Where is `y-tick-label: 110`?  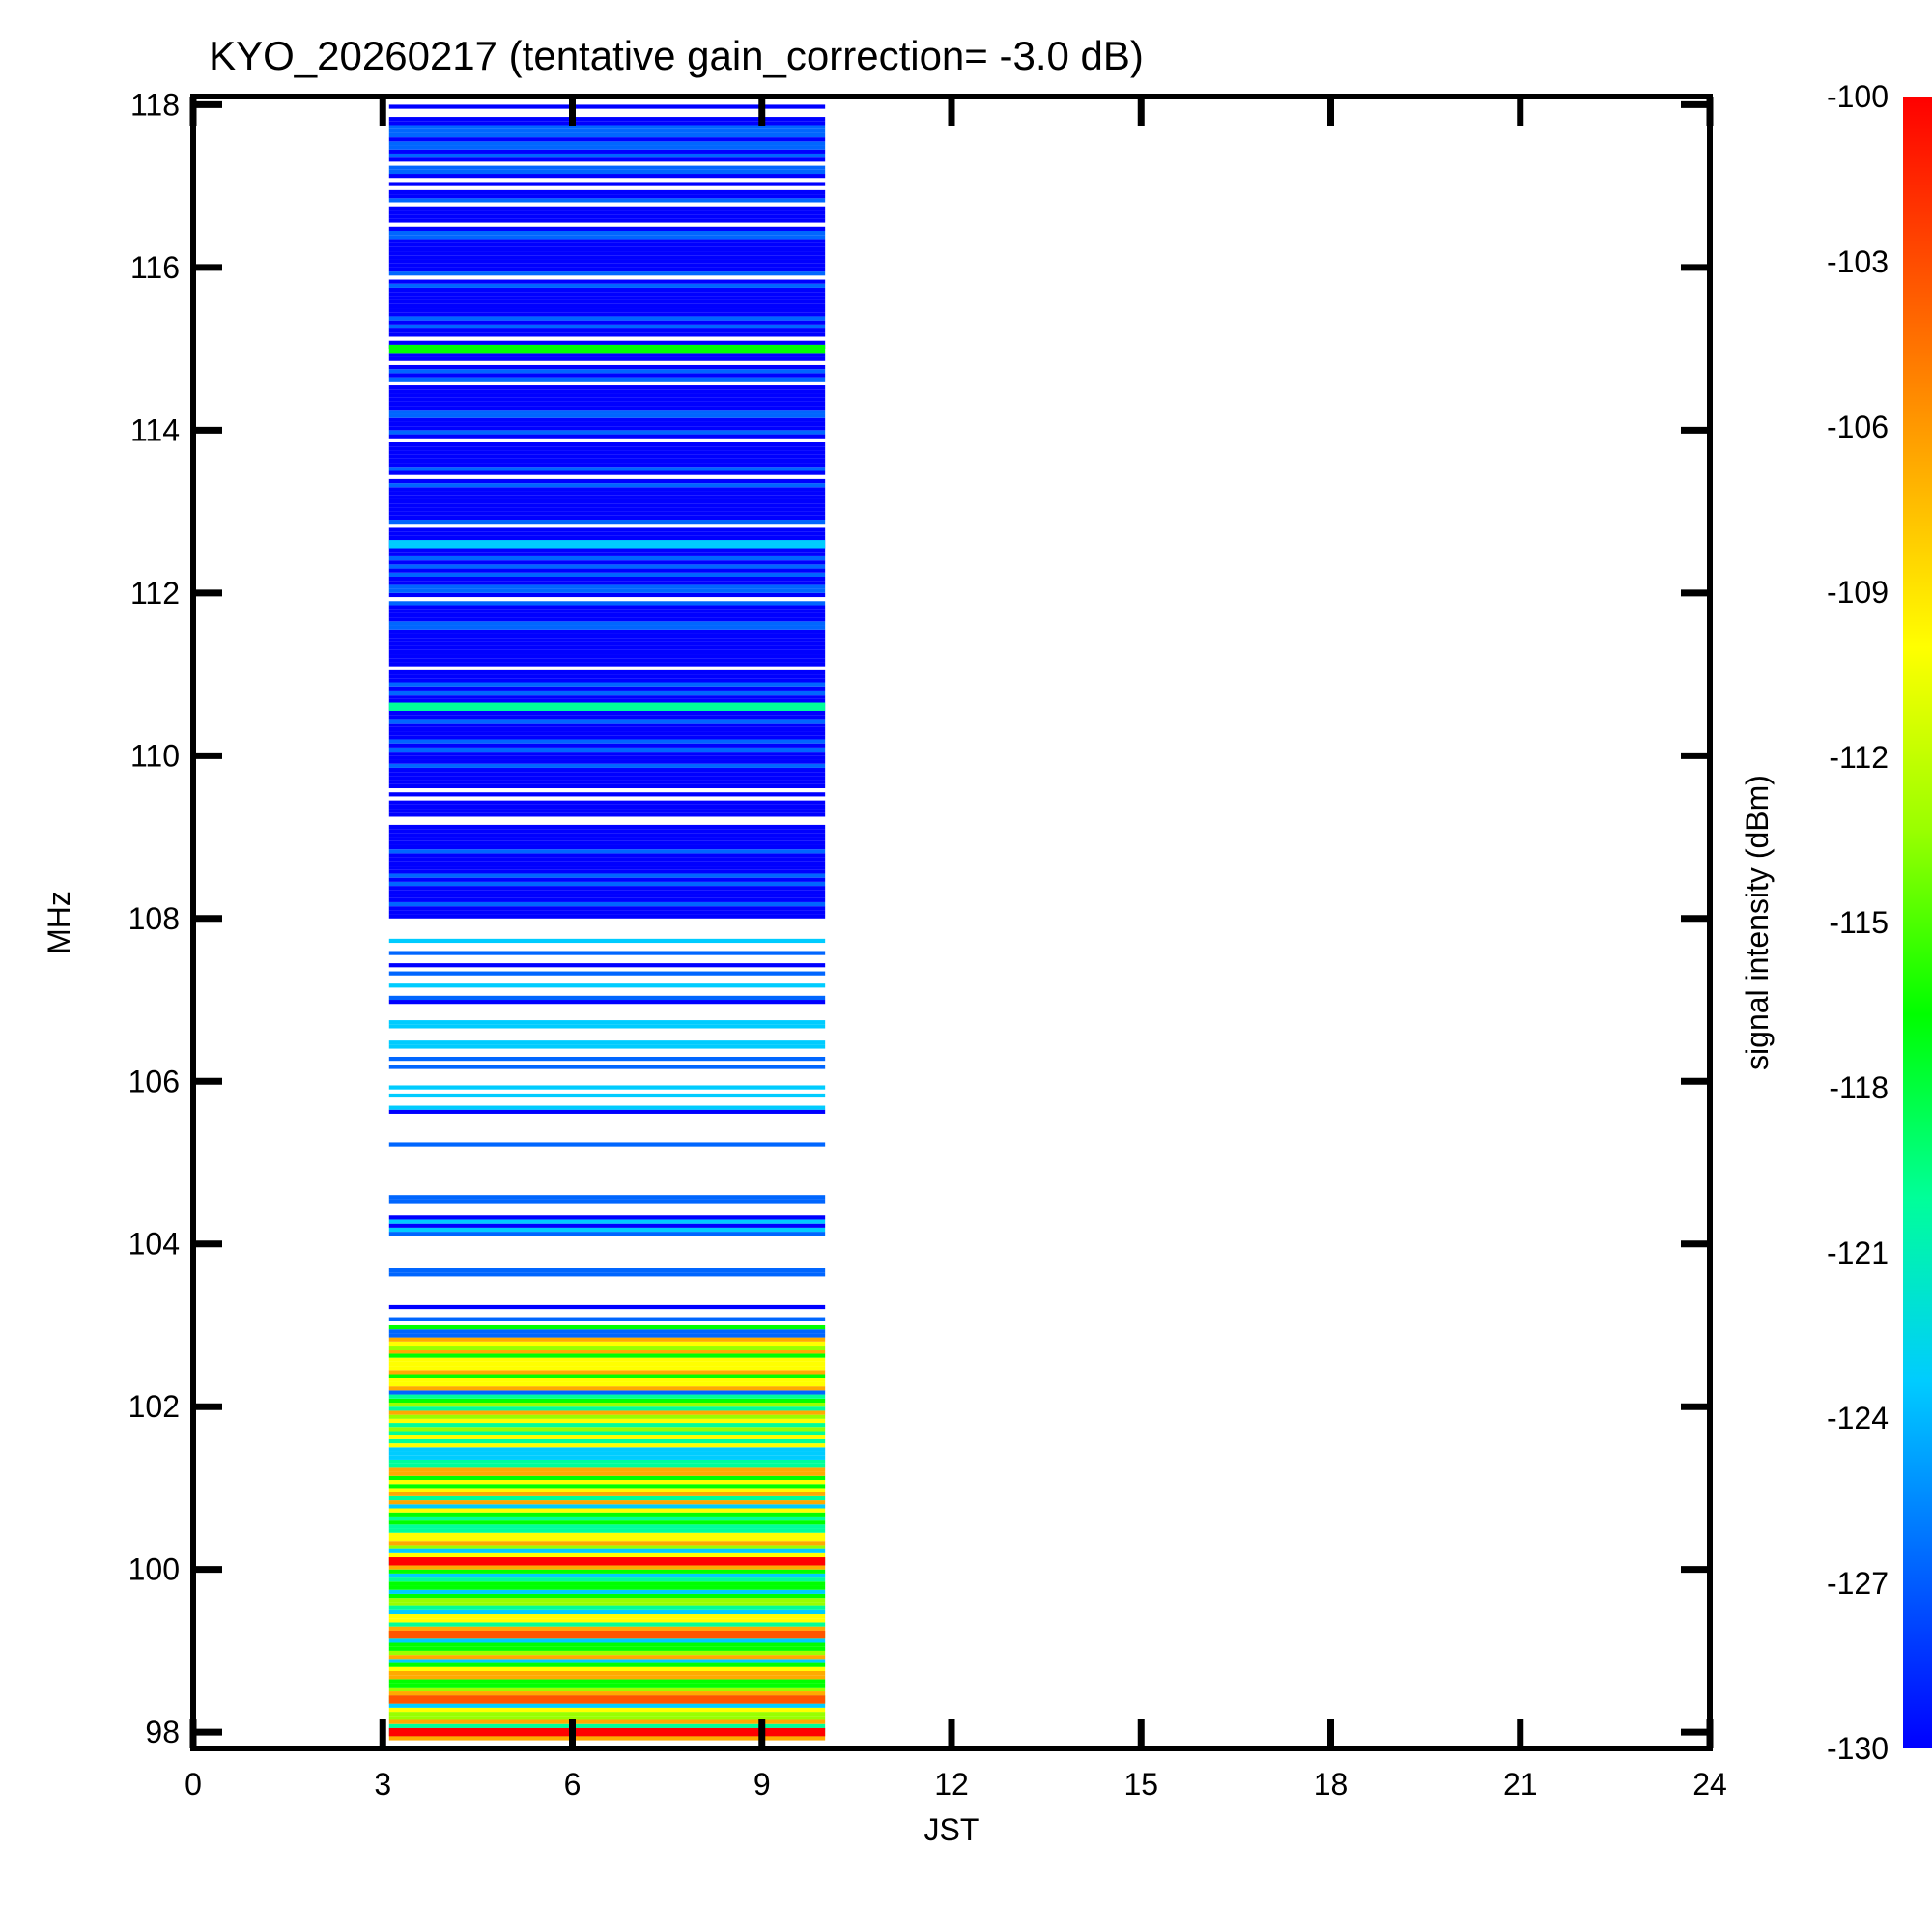 y-tick-label: 110 is located at coordinates (155, 755).